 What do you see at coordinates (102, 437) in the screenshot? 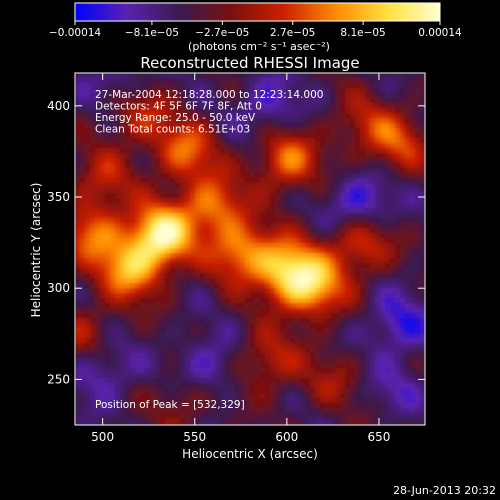
I see `x-tick-label: 500` at bounding box center [102, 437].